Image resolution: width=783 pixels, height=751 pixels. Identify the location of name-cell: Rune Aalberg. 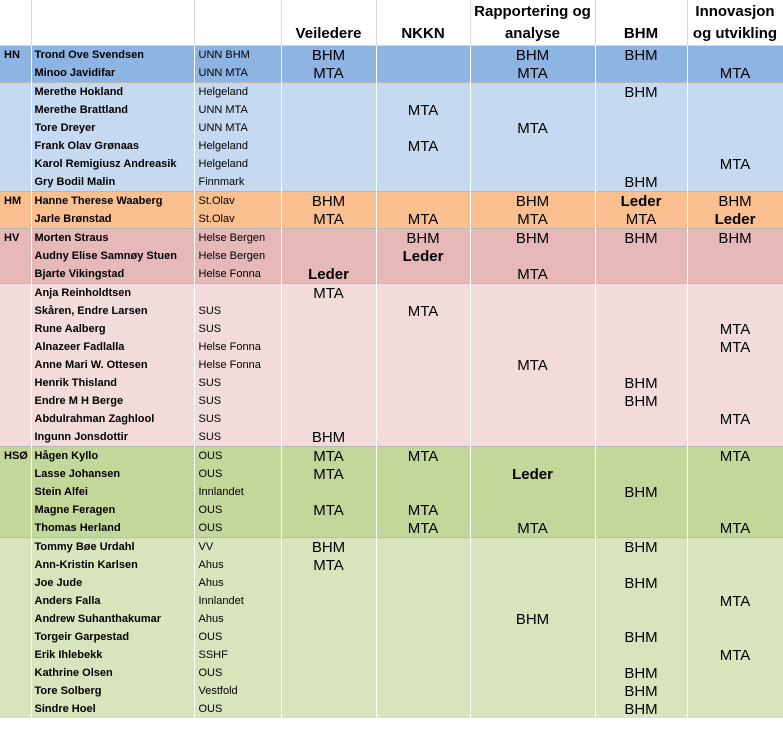
(113, 329).